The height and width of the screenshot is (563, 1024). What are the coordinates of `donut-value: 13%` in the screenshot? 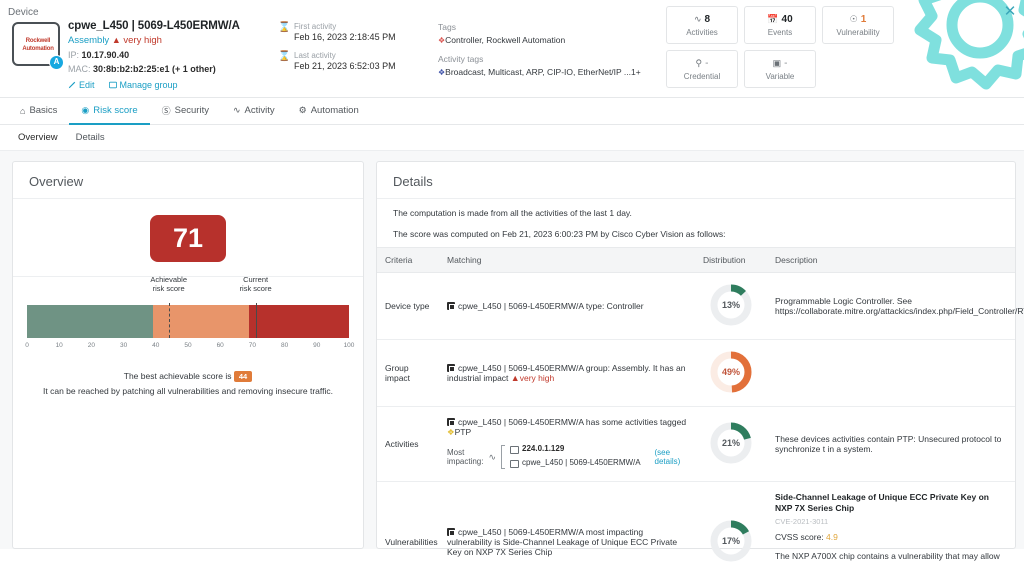 It's located at (730, 305).